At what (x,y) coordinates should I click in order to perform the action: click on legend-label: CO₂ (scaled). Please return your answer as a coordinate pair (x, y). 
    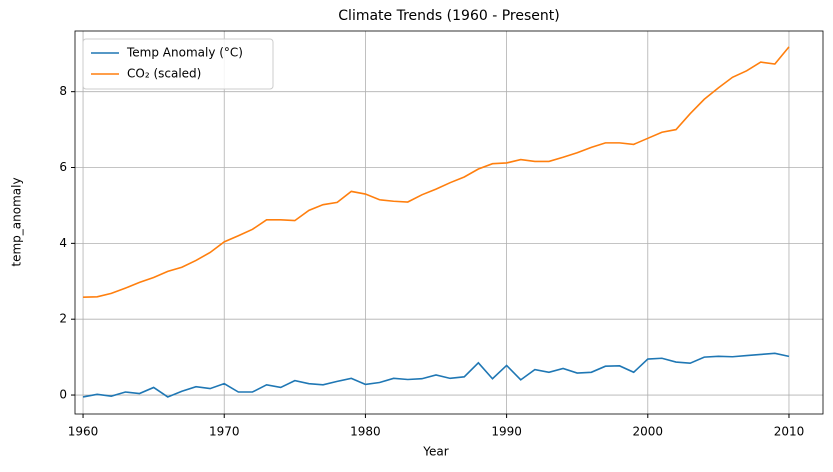
    Looking at the image, I should click on (164, 74).